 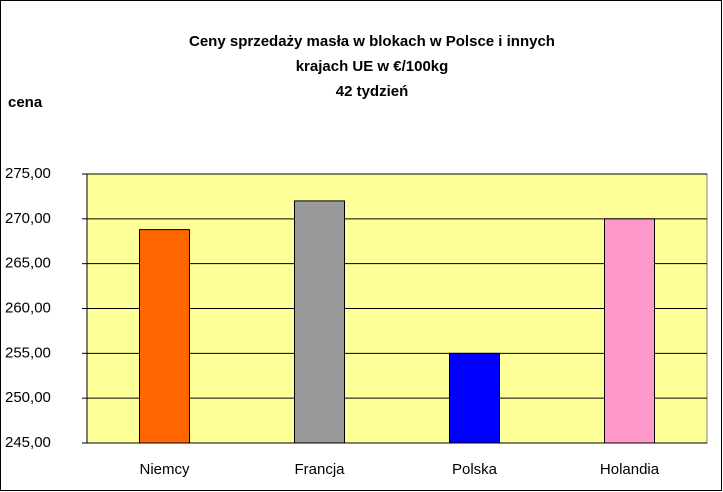 I want to click on x-tick-label: Niemcy, so click(x=164, y=469).